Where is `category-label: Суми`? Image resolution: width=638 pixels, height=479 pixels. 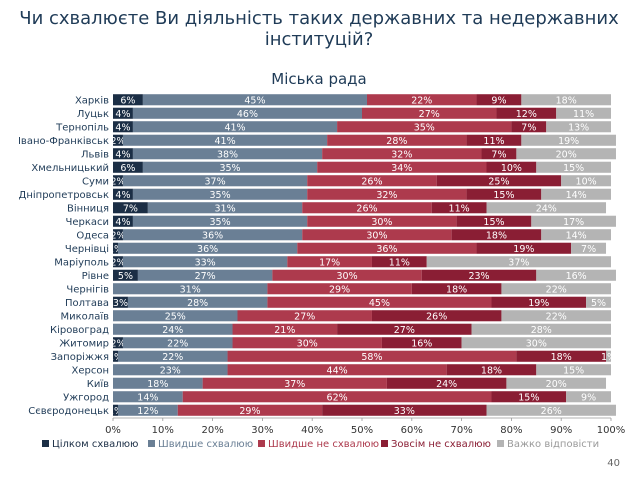
category-label: Суми is located at coordinates (95, 181).